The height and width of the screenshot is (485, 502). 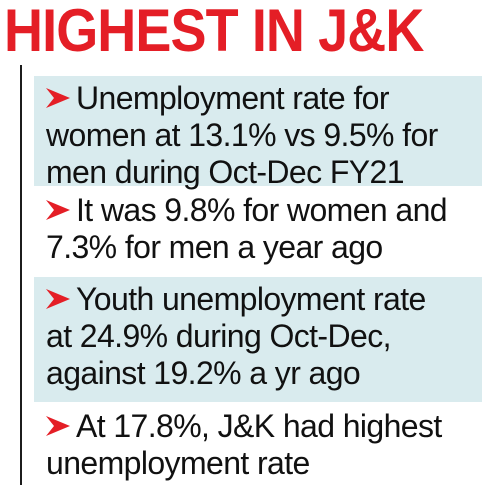 I want to click on fact-line-text: At 17.8%, J&K had highest, so click(x=259, y=426).